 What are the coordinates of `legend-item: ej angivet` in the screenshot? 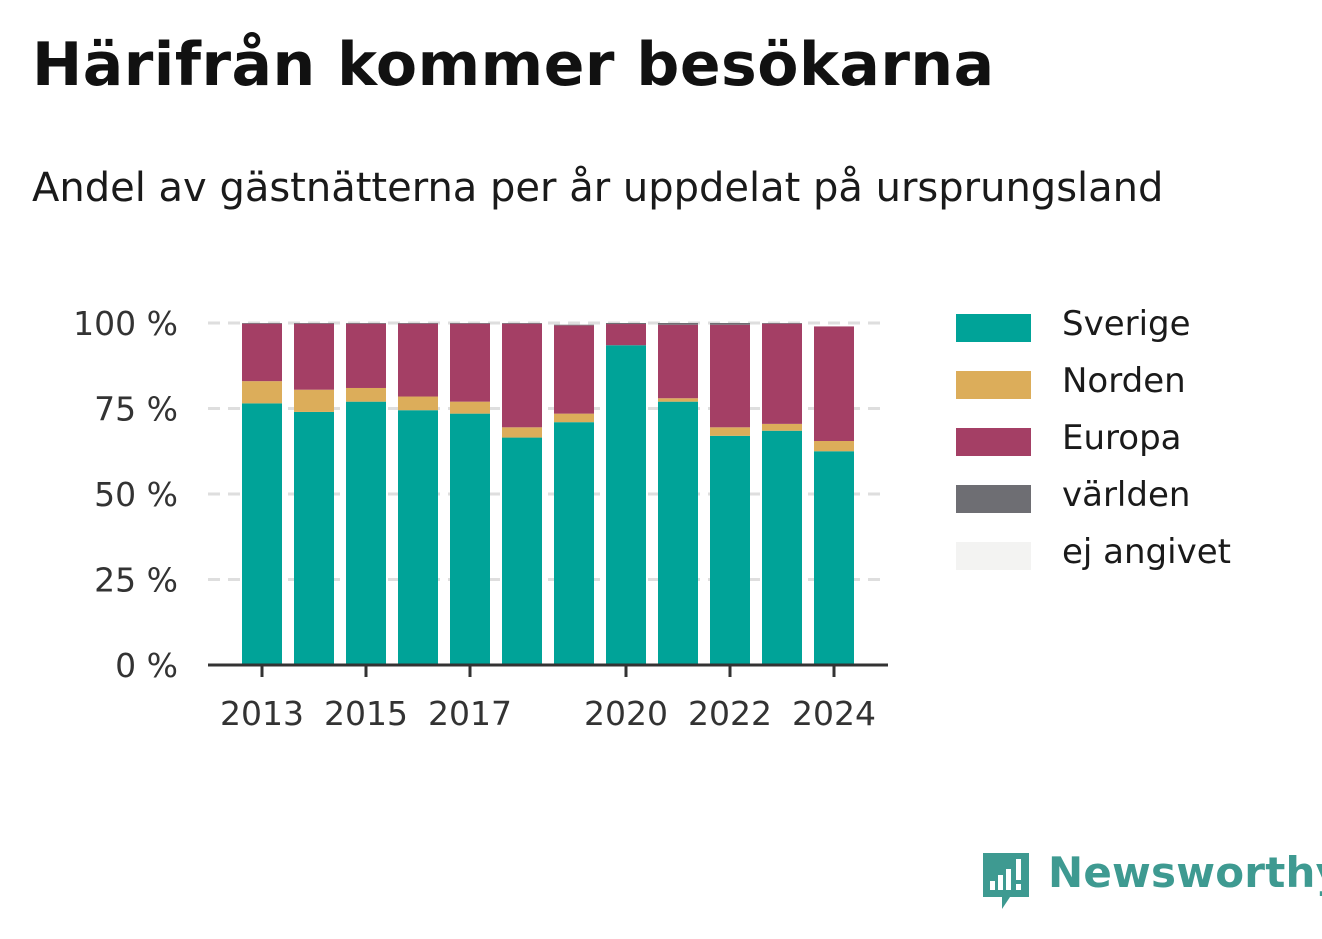 It's located at (1121, 551).